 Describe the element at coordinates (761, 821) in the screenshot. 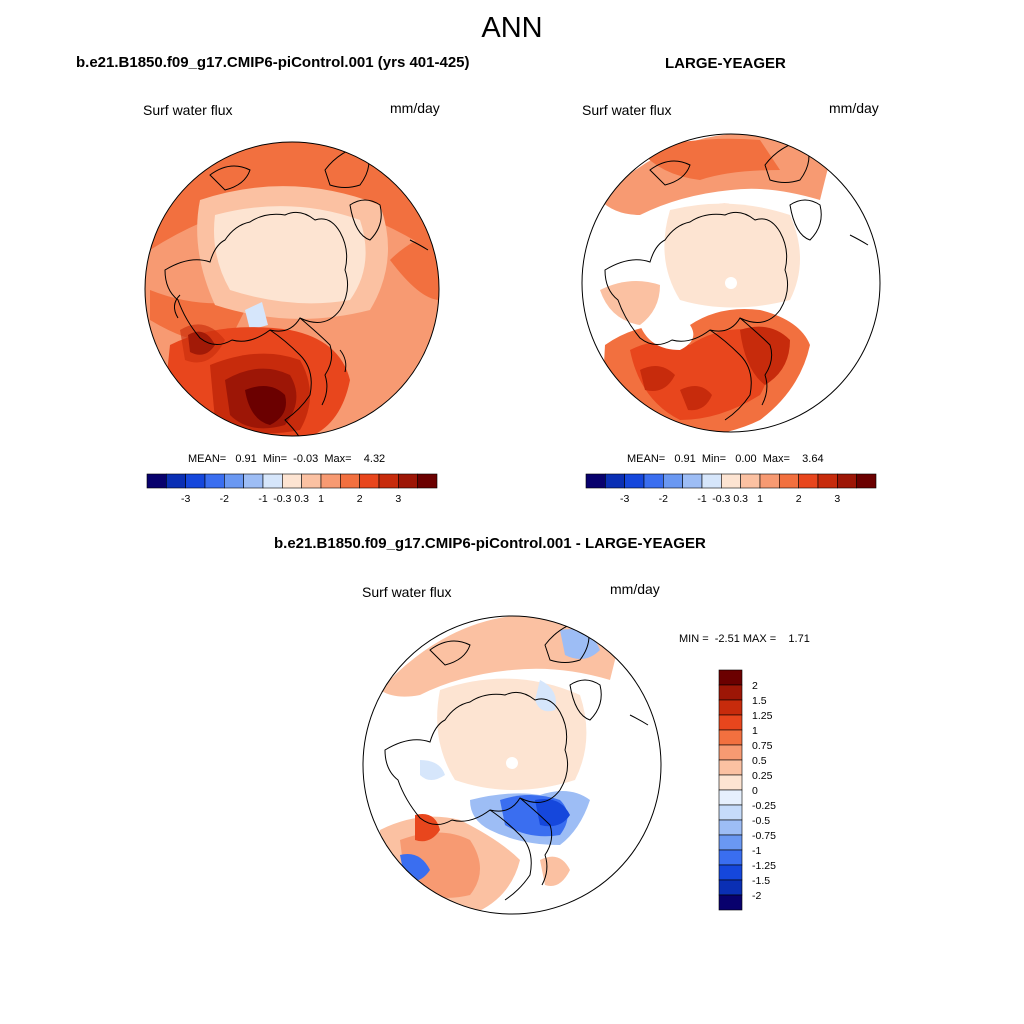

I see `diff-colorbar-label: -0.5` at that location.